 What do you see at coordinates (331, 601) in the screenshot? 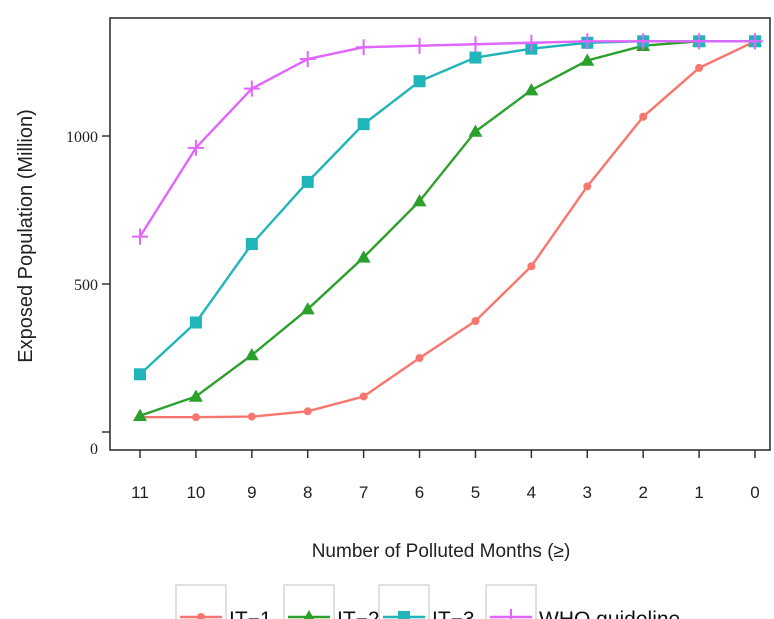
I see `legend-item: IT−2` at bounding box center [331, 601].